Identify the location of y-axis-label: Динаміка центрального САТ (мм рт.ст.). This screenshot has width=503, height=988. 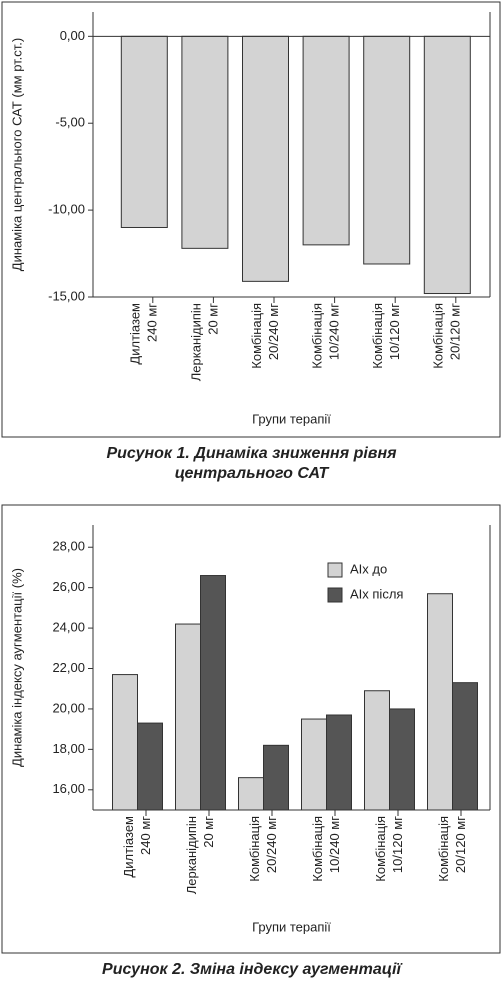
(16, 154).